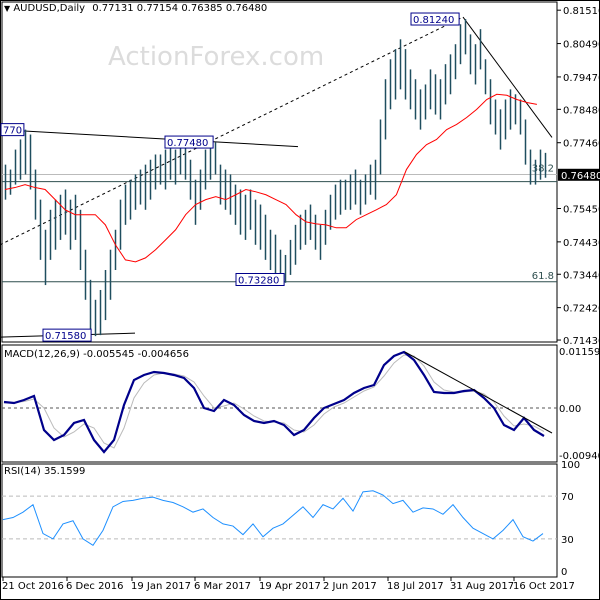  What do you see at coordinates (570, 465) in the screenshot?
I see `rsi-y-tick-label: 100` at bounding box center [570, 465].